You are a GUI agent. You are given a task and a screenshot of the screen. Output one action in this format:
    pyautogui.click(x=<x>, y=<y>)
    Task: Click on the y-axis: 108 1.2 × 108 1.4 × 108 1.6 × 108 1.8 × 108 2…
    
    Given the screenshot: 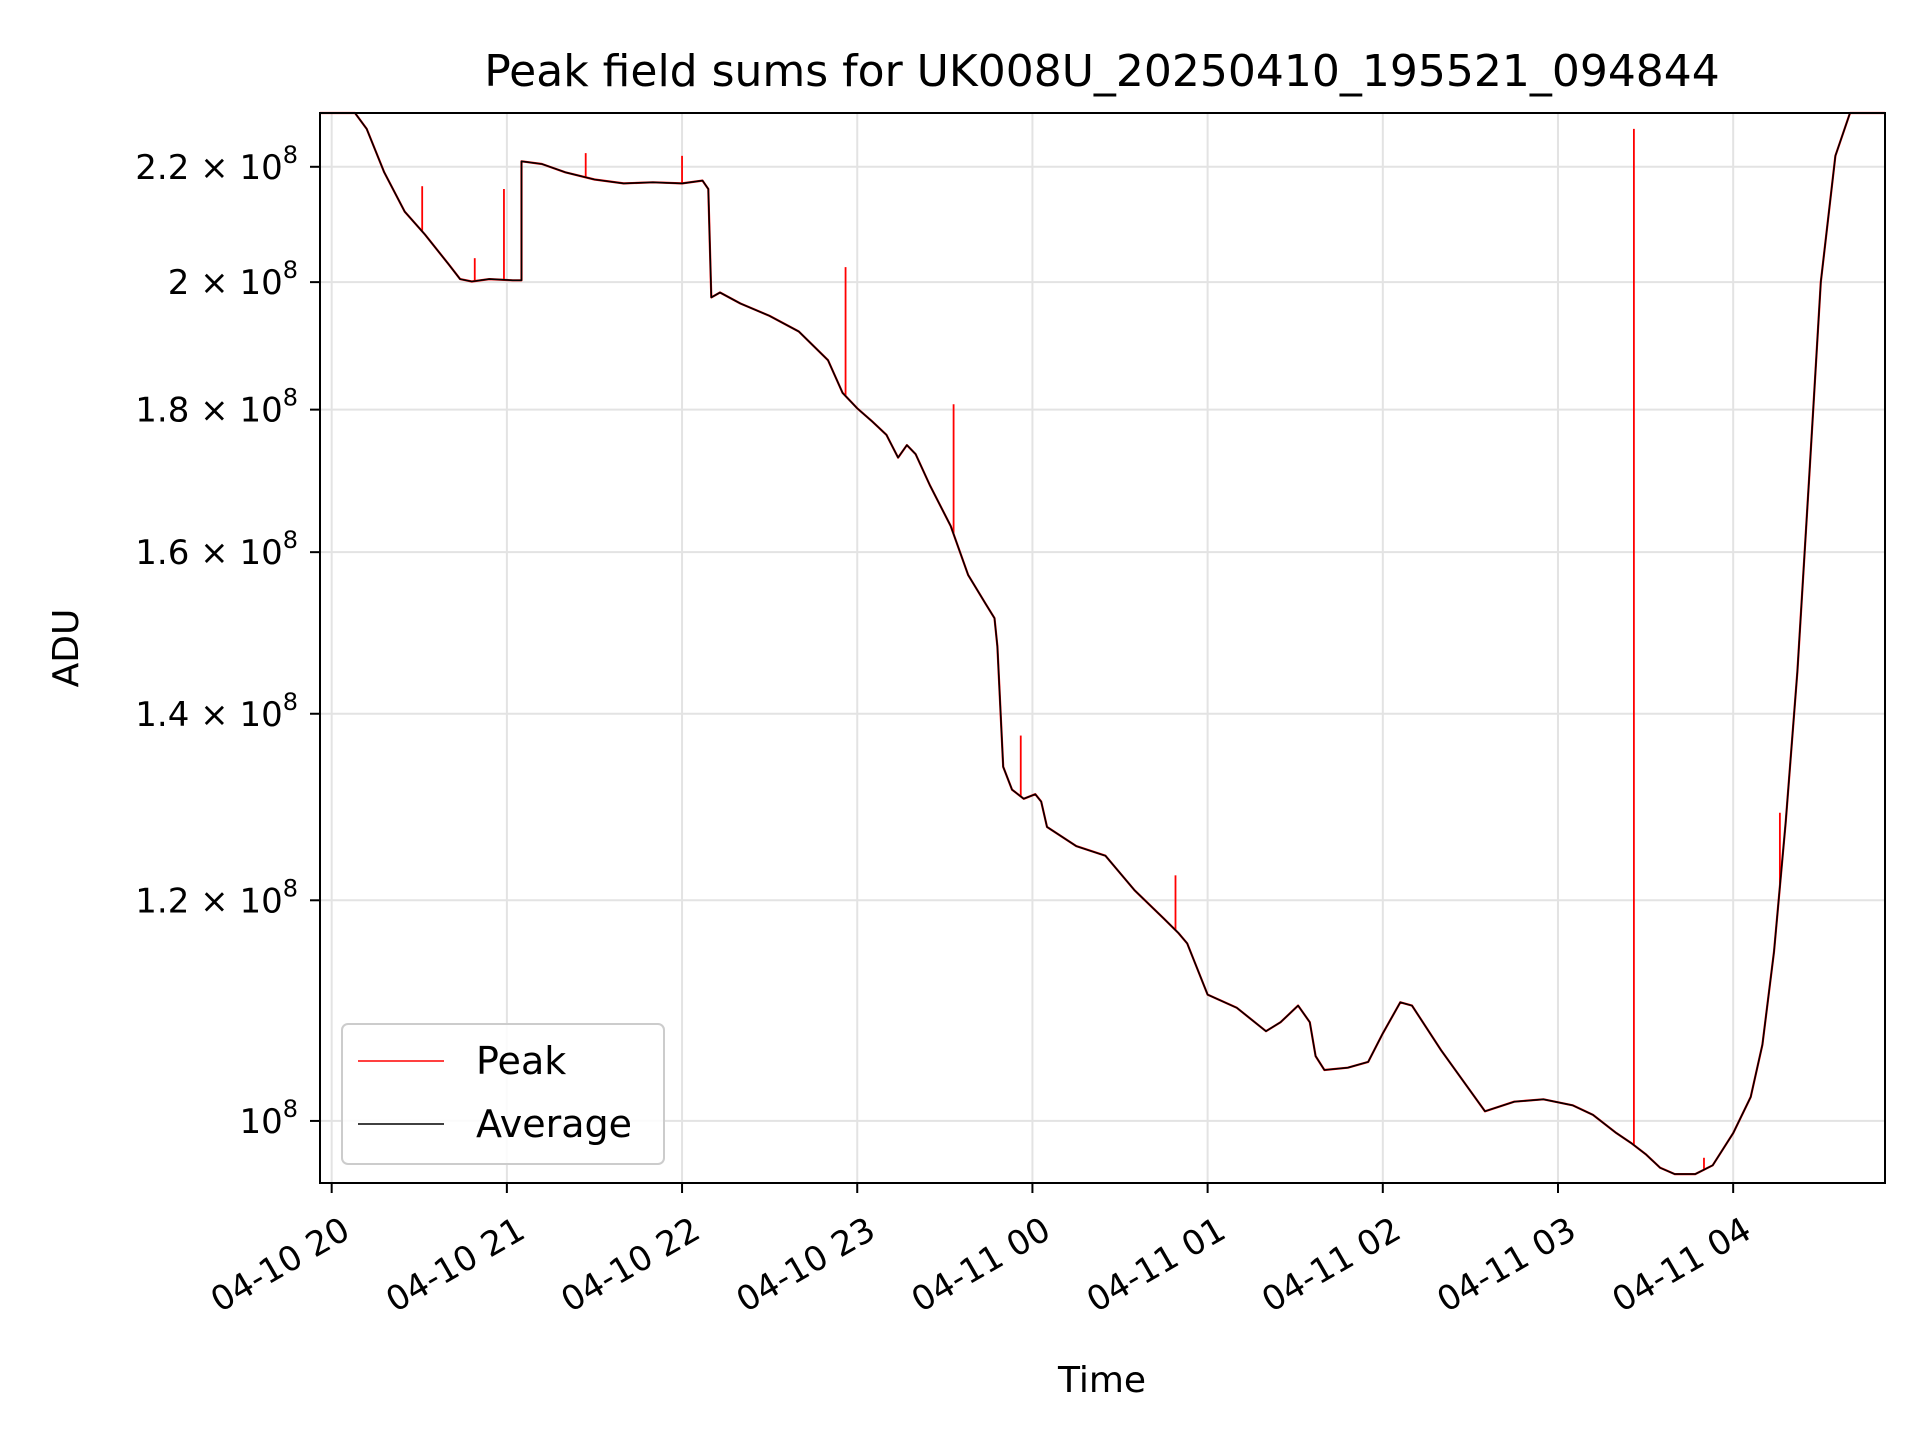 What is the action you would take?
    pyautogui.click(x=227, y=641)
    